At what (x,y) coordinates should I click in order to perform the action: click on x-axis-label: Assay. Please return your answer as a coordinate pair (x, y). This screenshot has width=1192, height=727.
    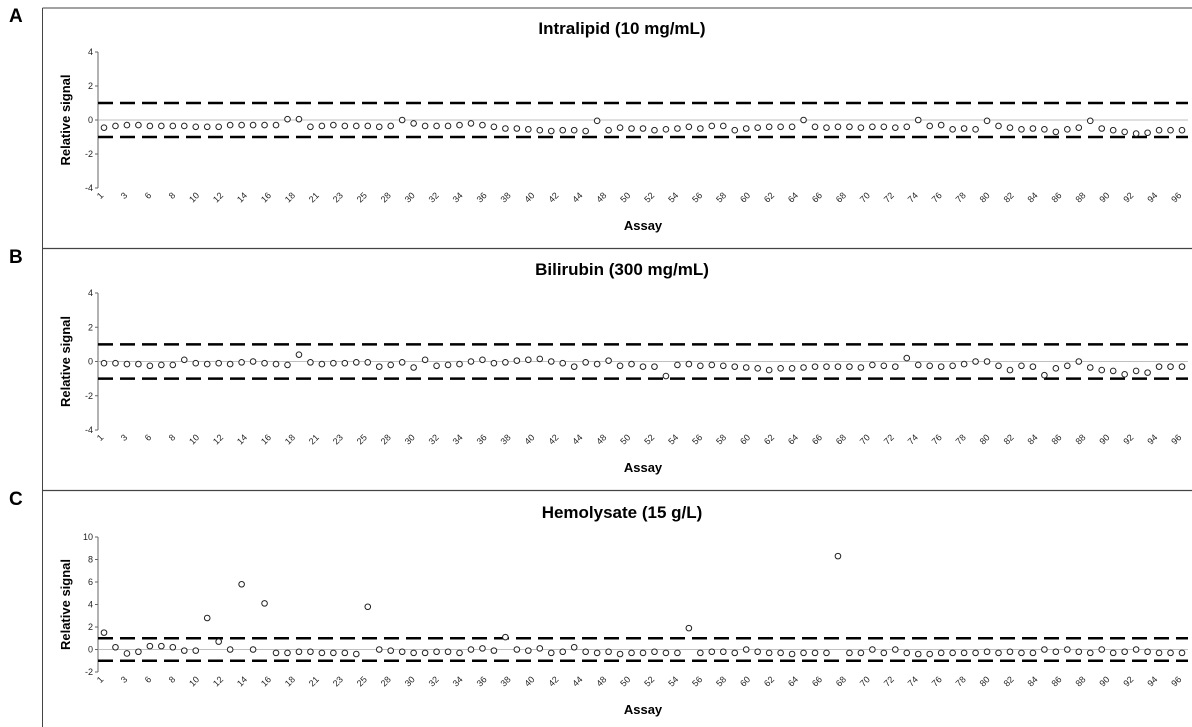
    Looking at the image, I should click on (643, 709).